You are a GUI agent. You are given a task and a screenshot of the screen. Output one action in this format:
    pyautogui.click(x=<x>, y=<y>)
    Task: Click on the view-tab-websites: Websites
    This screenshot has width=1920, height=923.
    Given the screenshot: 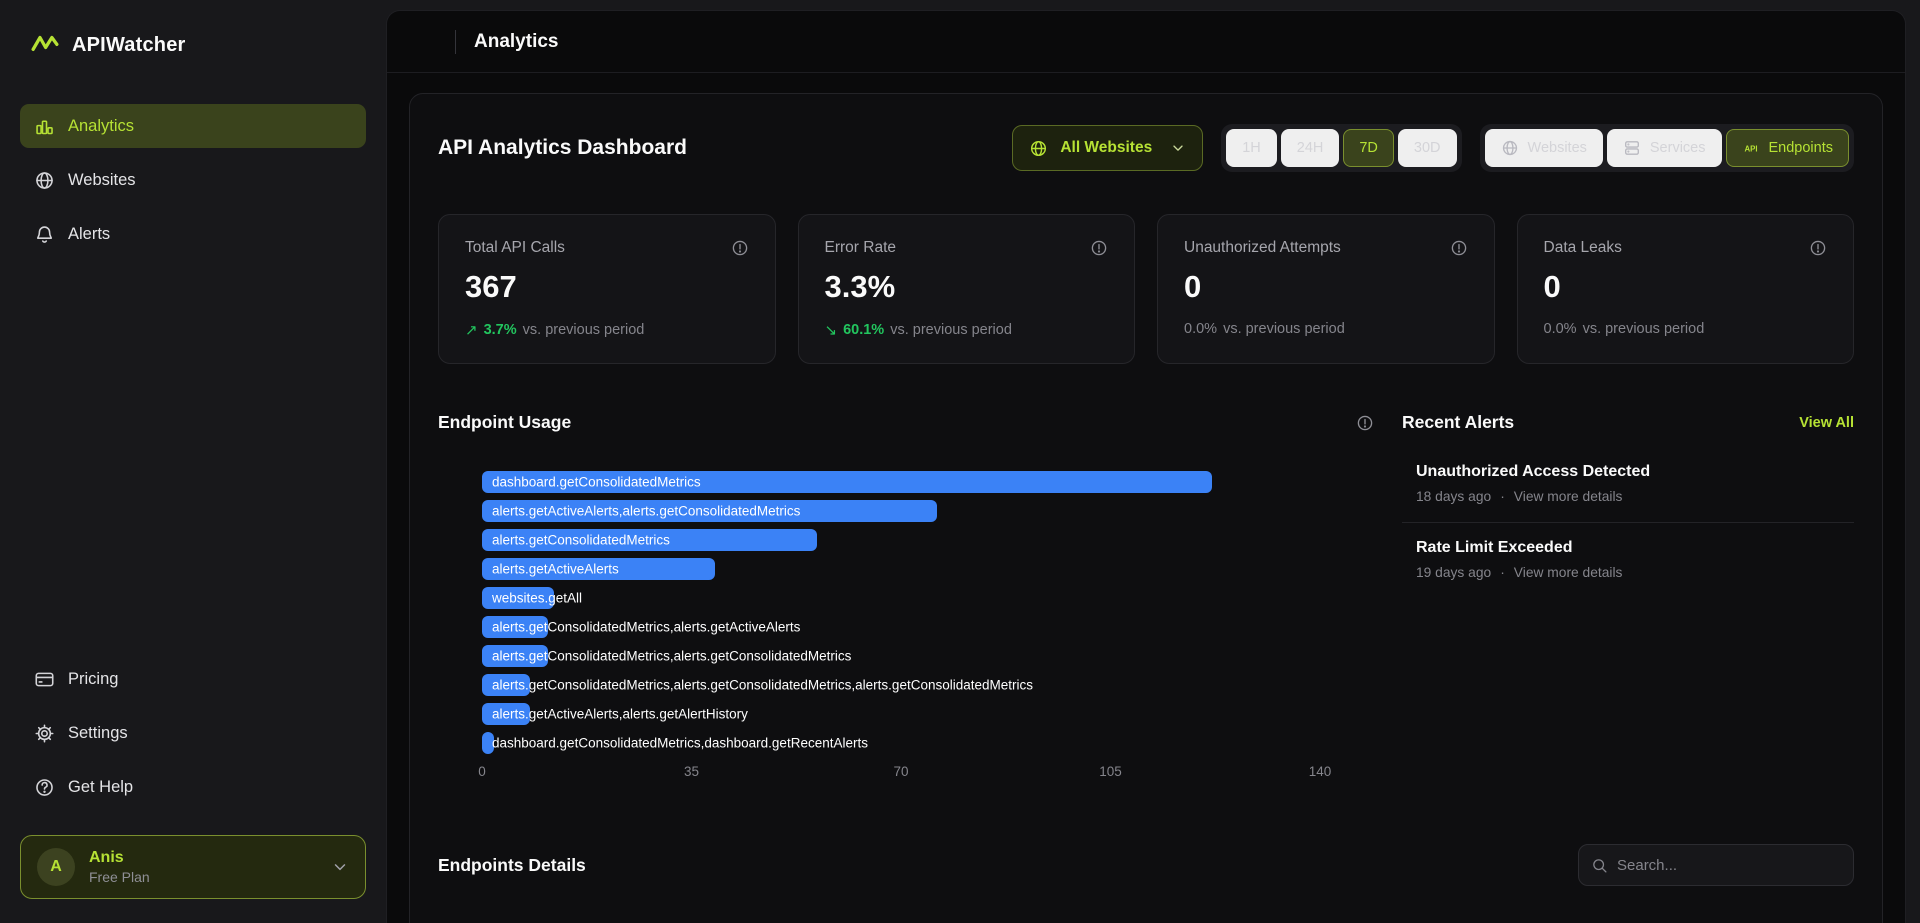 What is the action you would take?
    pyautogui.click(x=1543, y=148)
    